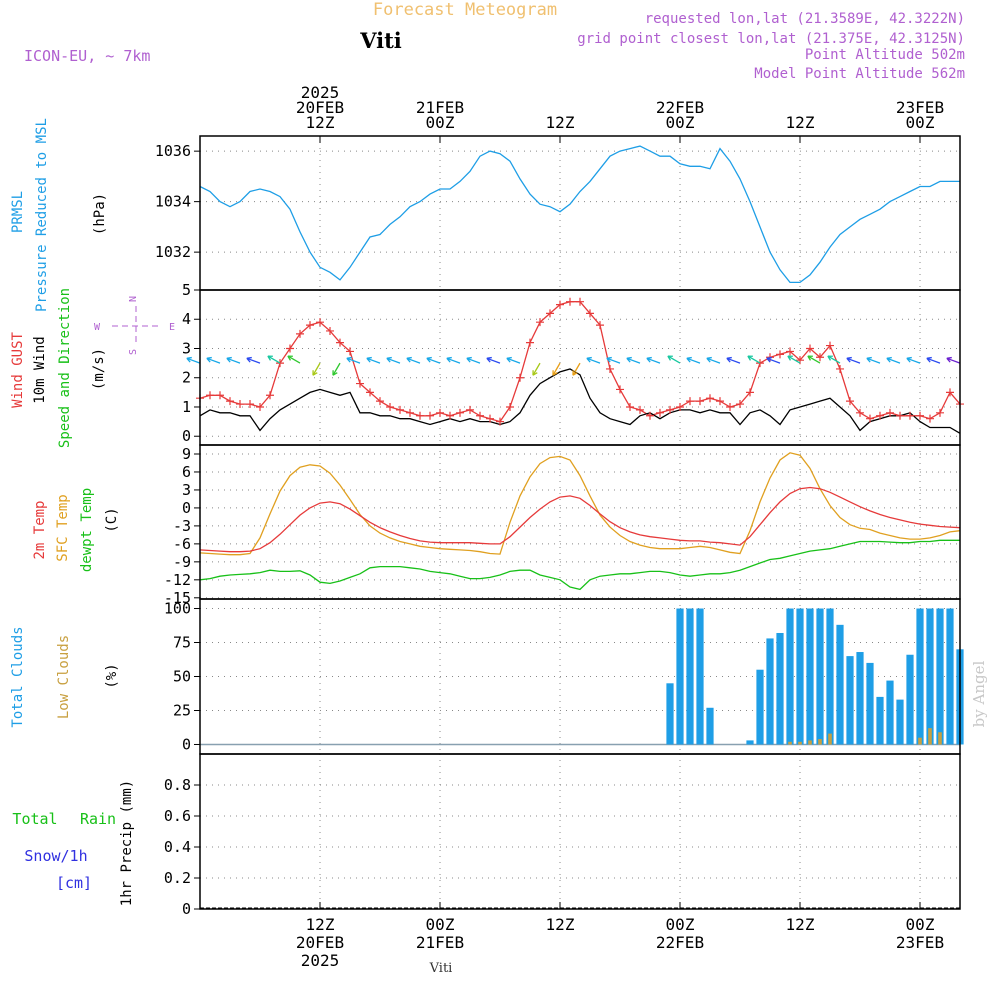 Image resolution: width=1000 pixels, height=1000 pixels. Describe the element at coordinates (127, 843) in the screenshot. I see `precip-unit: 1hr Precip (mm)` at that location.